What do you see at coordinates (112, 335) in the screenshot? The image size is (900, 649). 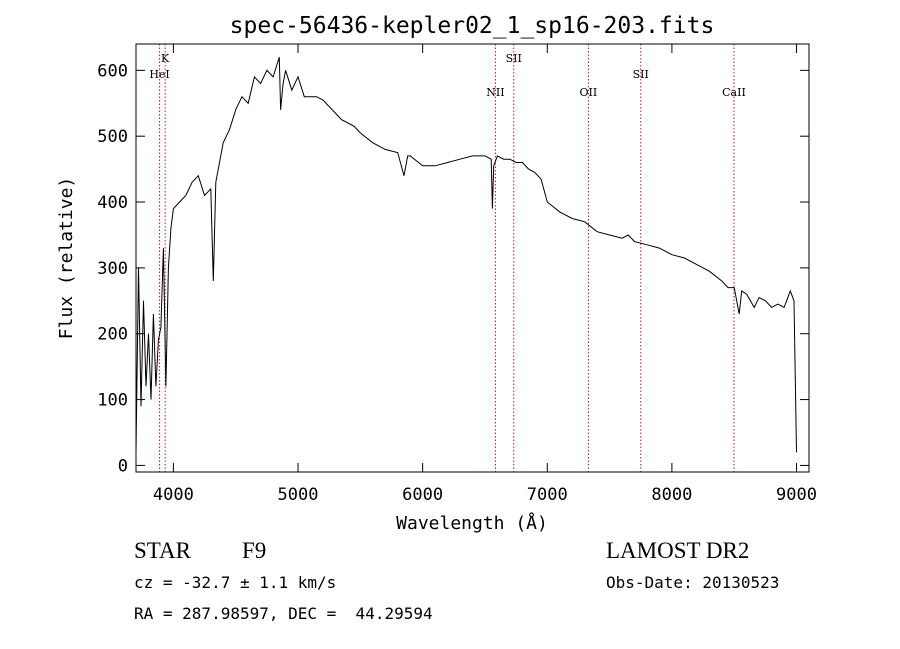 I see `y-tick-label: 200` at bounding box center [112, 335].